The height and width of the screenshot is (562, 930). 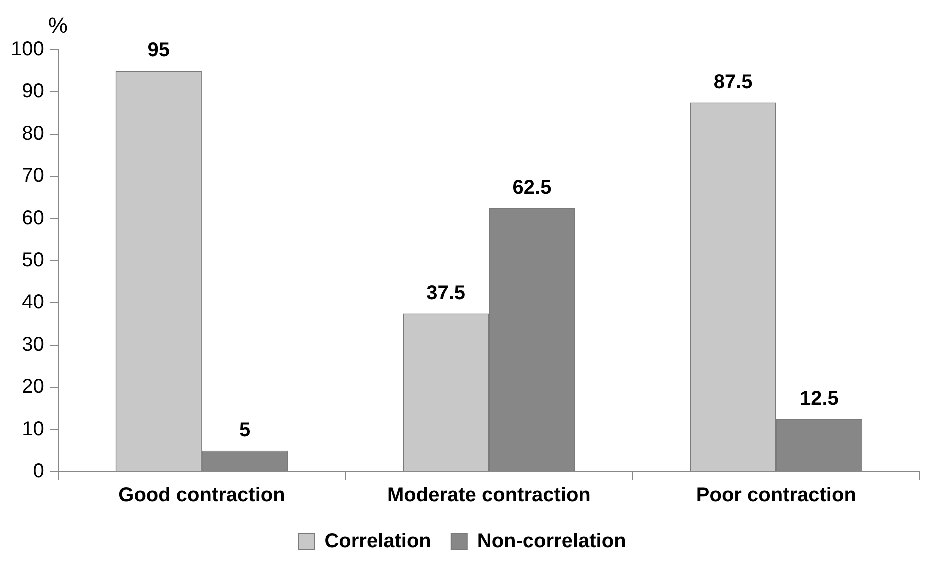 What do you see at coordinates (58, 25) in the screenshot?
I see `y-axis-title: %` at bounding box center [58, 25].